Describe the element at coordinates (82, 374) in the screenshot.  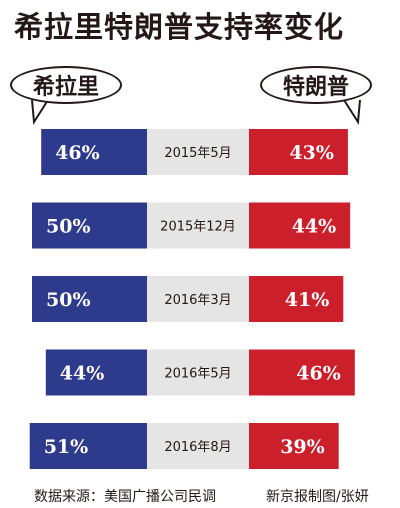
I see `data-label-clinton: 44%` at that location.